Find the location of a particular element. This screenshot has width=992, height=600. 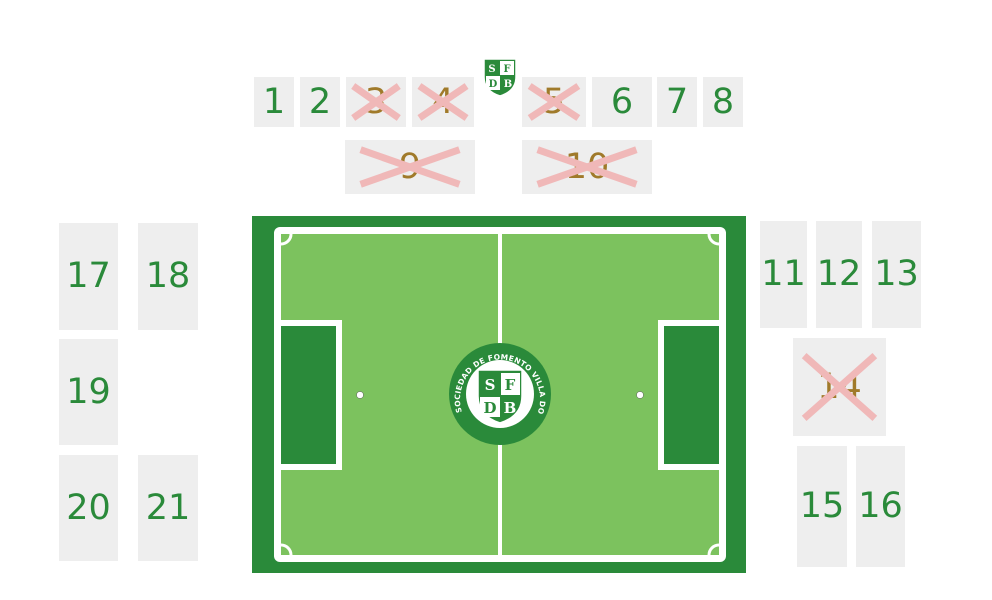

spot-label: 20 is located at coordinates (88, 507).